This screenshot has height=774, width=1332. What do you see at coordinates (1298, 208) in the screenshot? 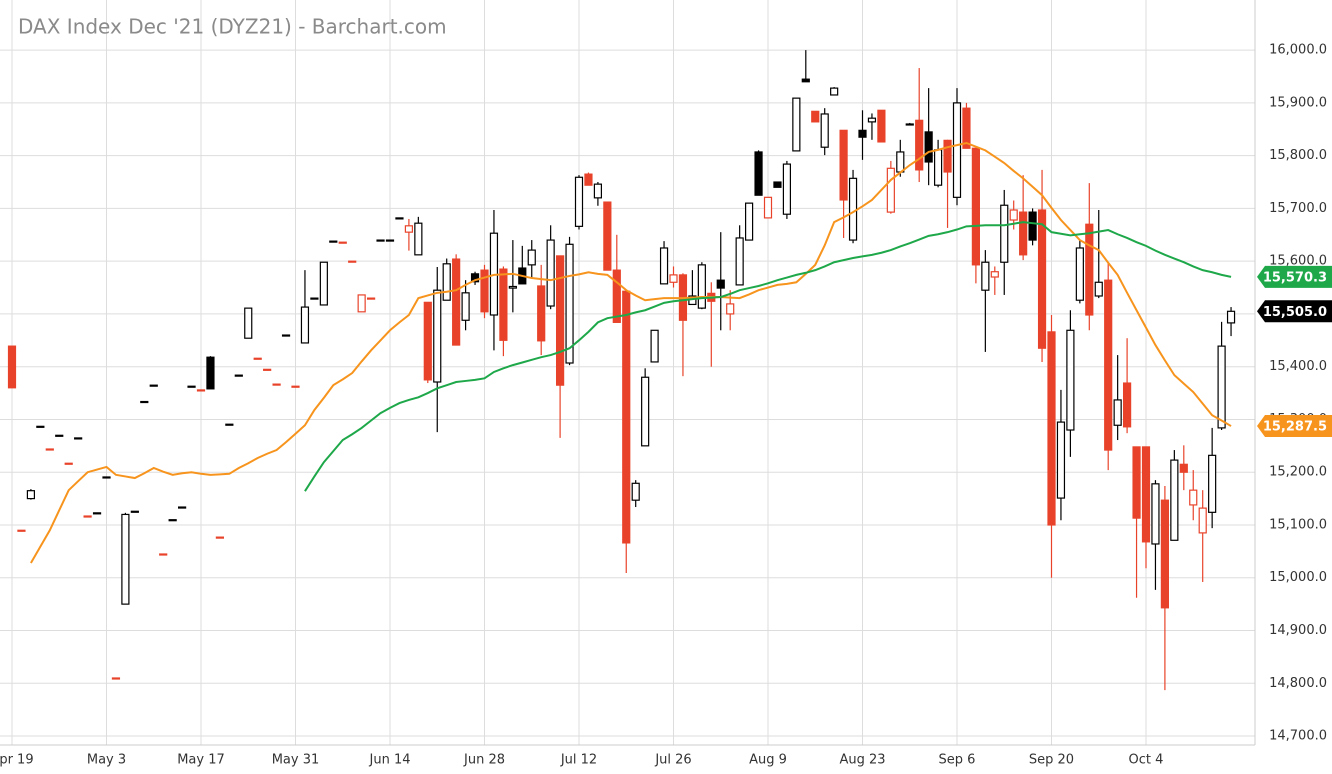
I see `y-tick-label: 15,700.0` at bounding box center [1298, 208].